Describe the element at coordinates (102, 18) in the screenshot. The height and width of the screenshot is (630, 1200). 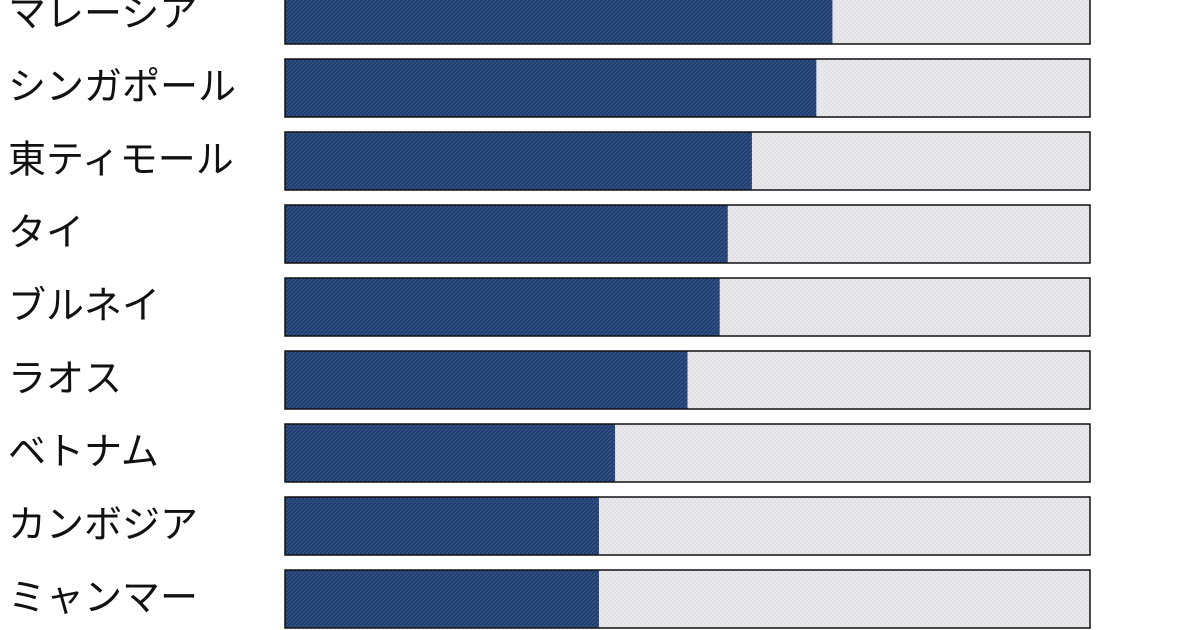
I see `category-label: マレーシア` at that location.